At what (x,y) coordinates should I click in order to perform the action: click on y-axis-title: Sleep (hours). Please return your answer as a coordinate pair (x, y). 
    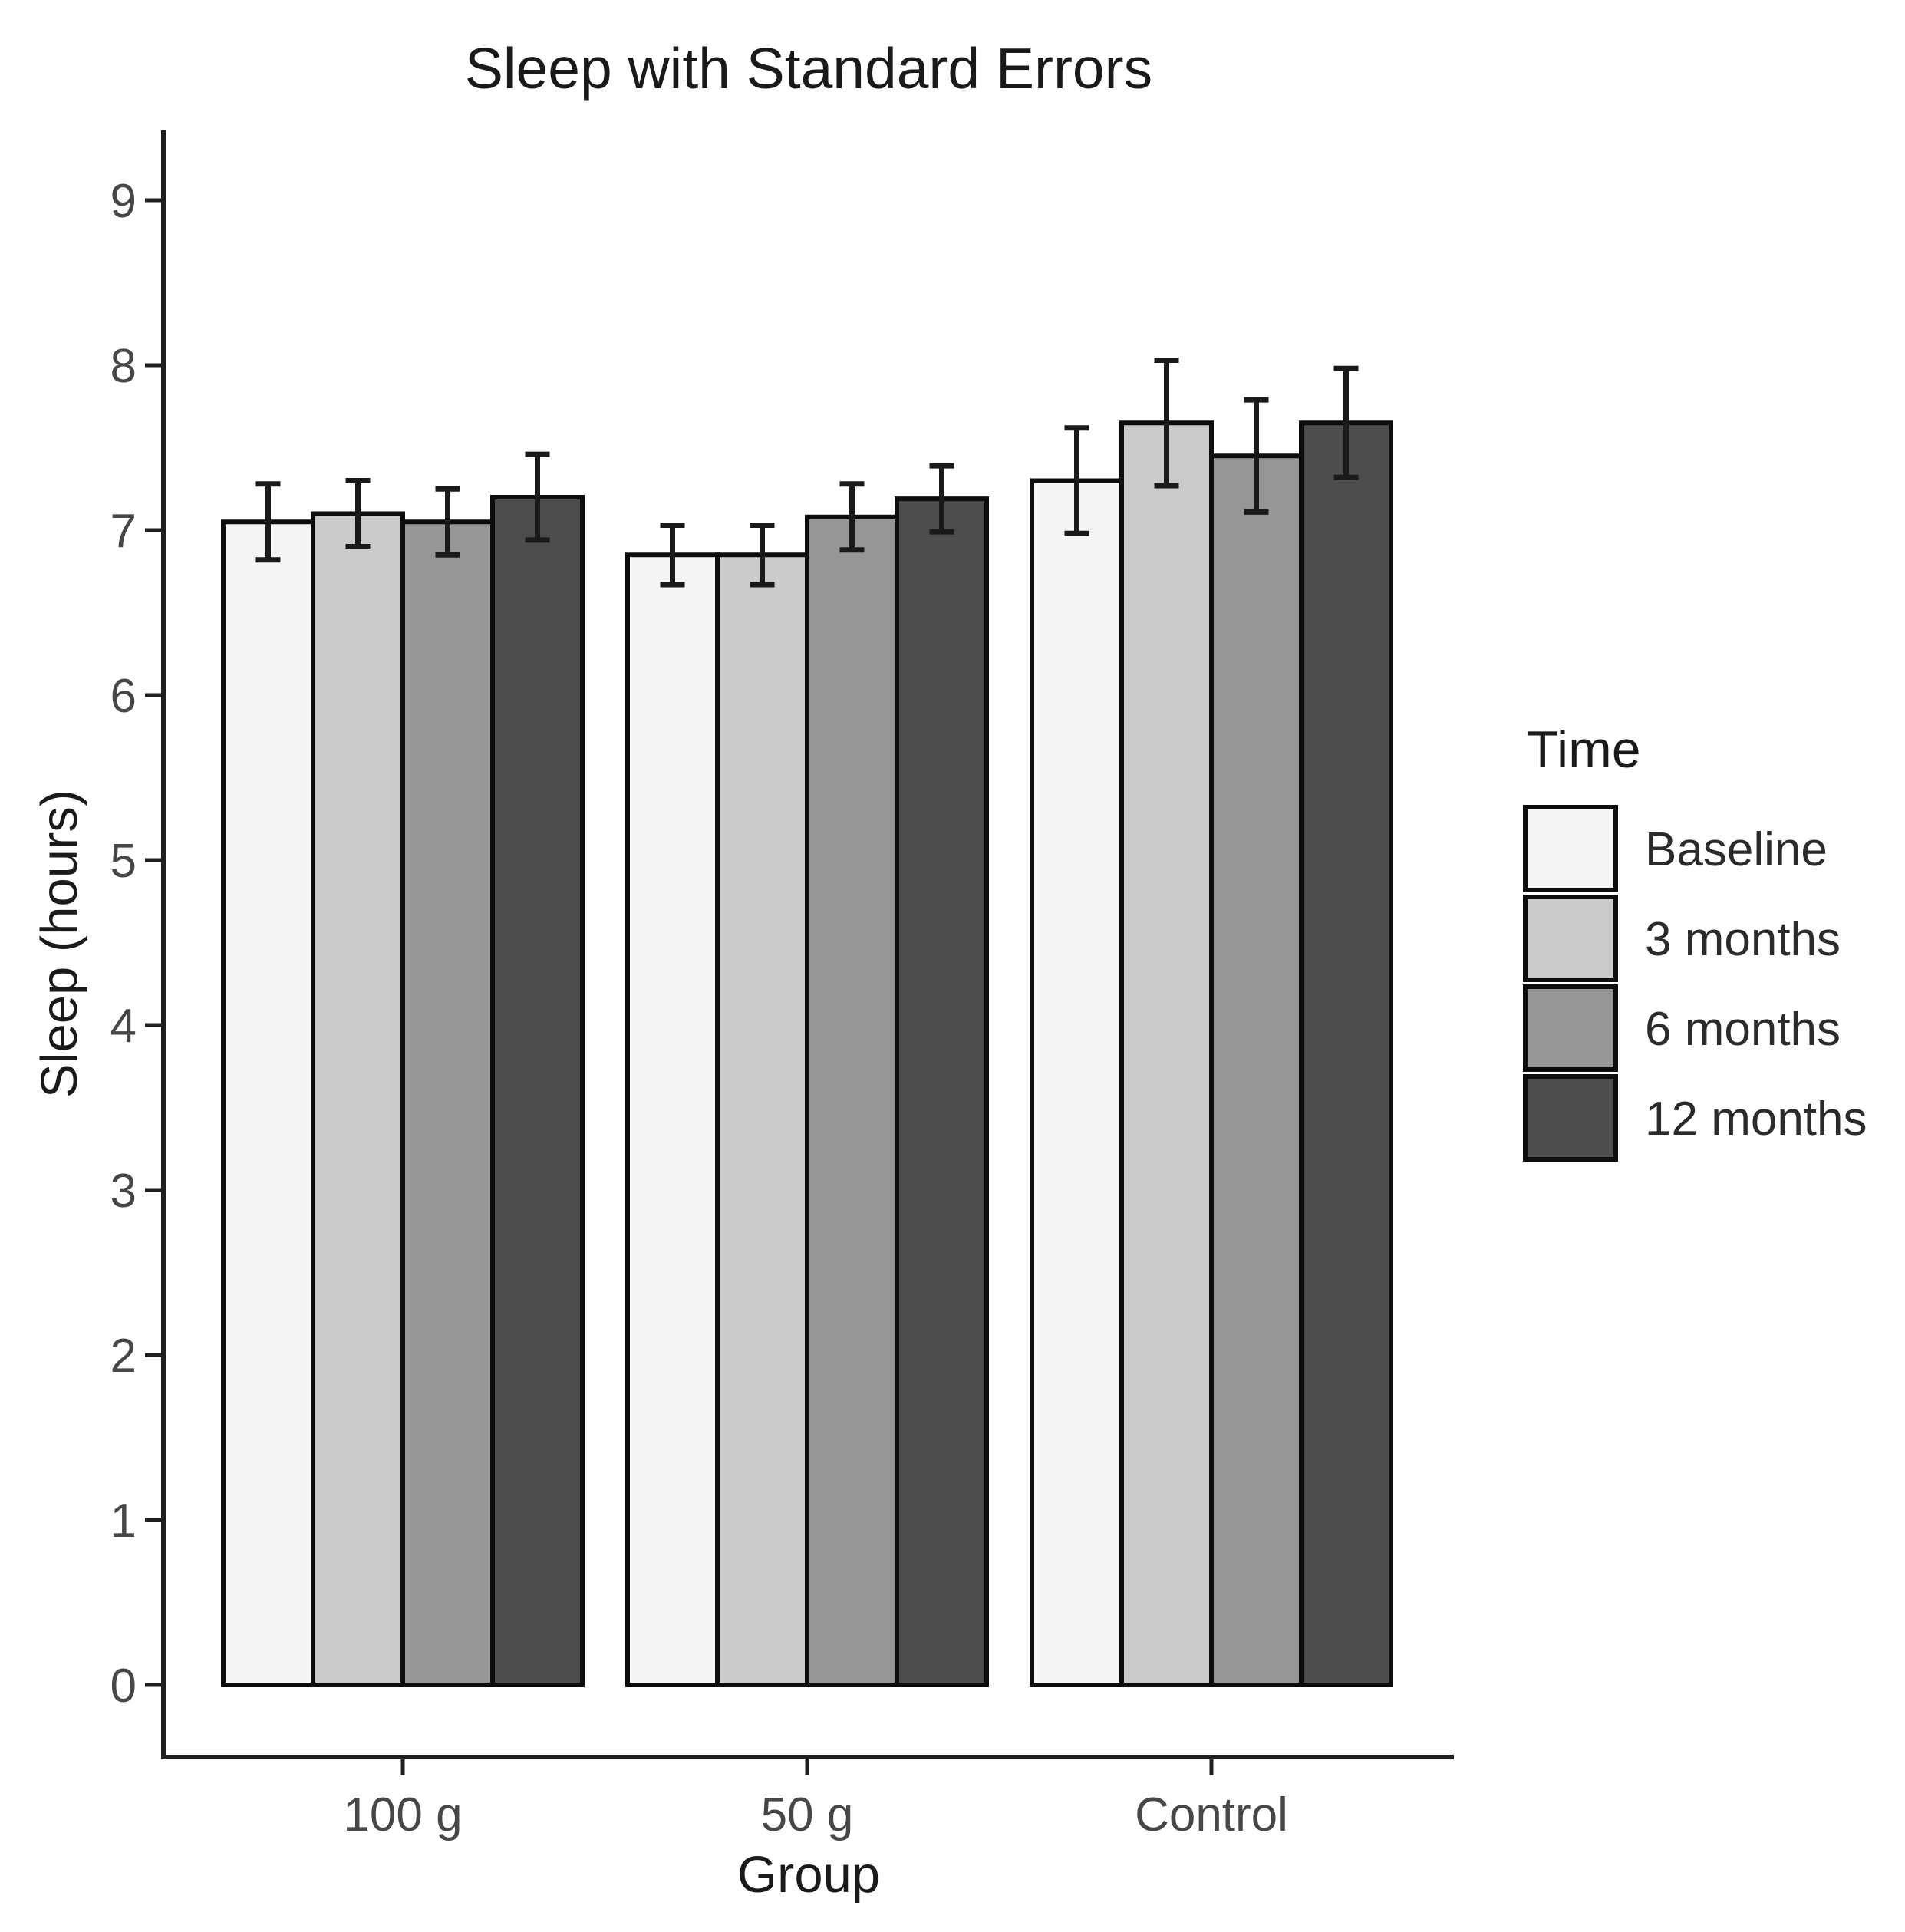
    Looking at the image, I should click on (60, 944).